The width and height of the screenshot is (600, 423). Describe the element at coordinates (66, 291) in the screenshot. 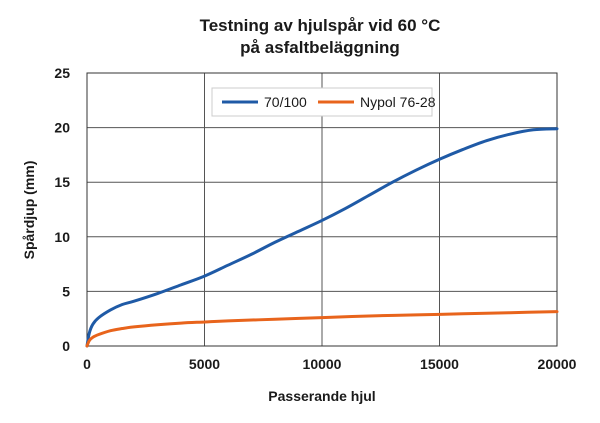

I see `y-tick-label: 5` at that location.